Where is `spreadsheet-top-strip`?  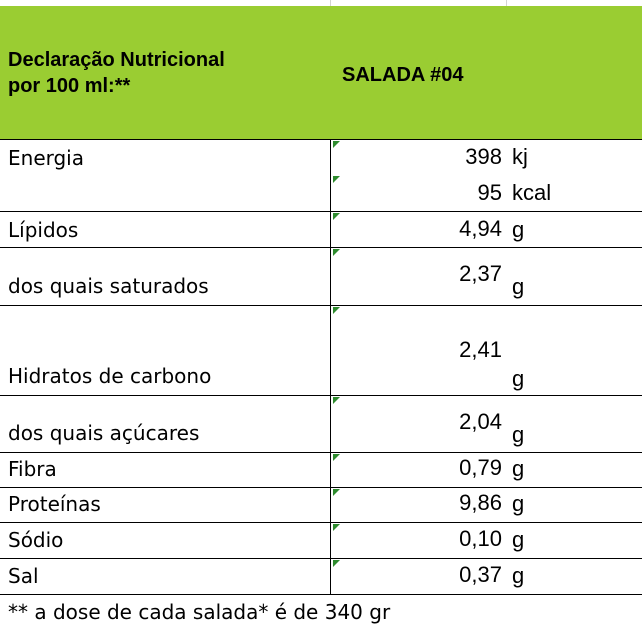
spreadsheet-top-strip is located at coordinates (321, 3).